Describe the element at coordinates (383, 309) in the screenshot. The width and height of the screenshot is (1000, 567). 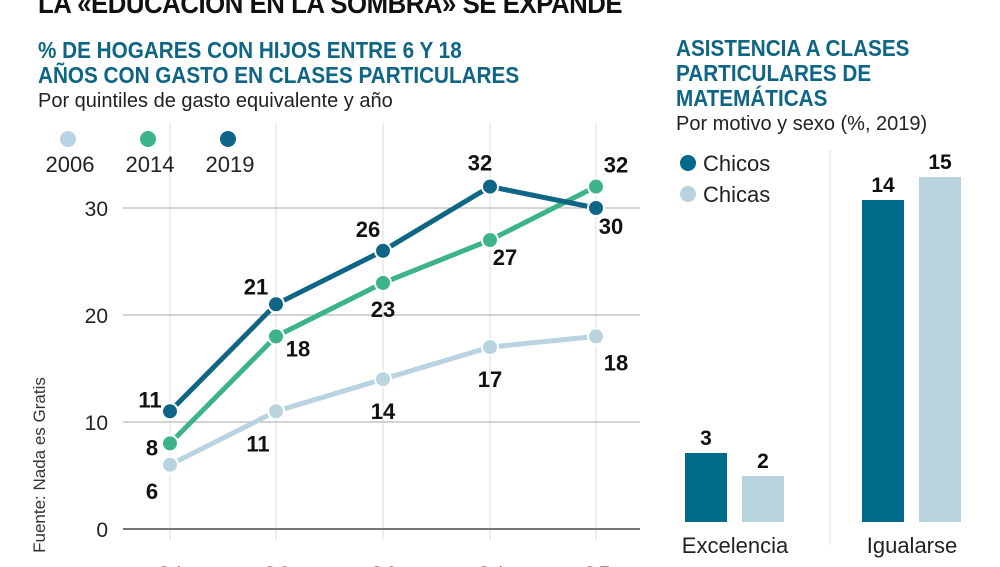
I see `data-label-2014: 23` at that location.